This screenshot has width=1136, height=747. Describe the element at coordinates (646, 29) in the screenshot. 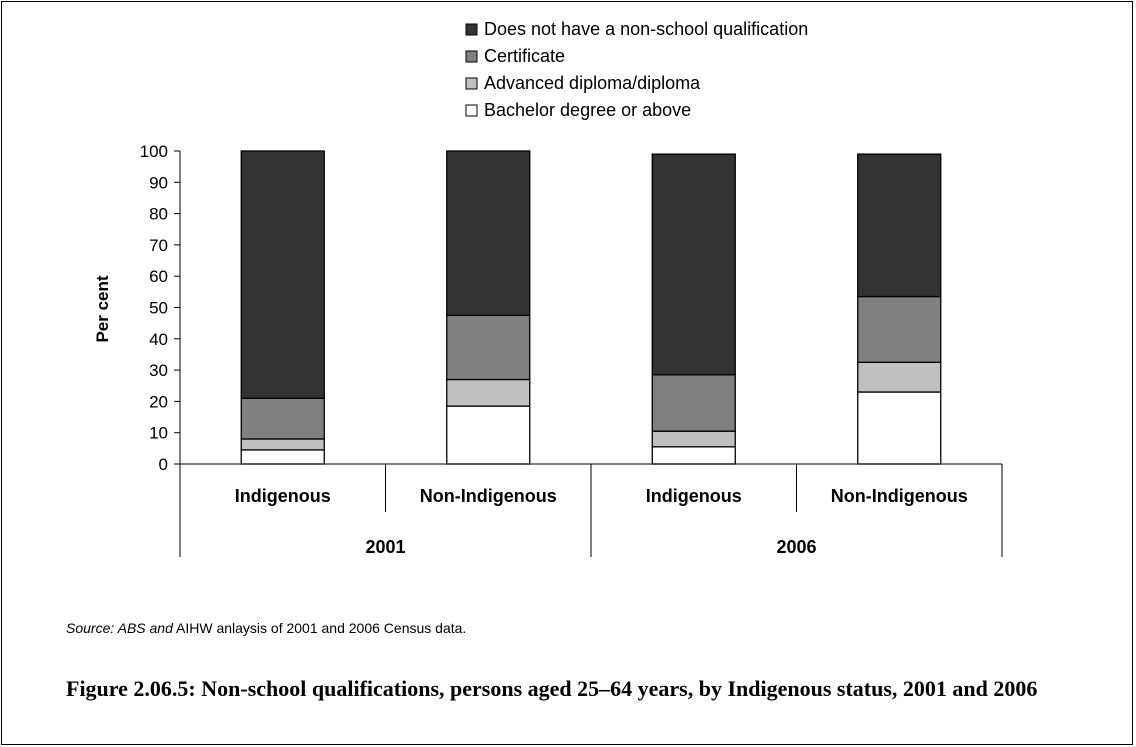

I see `legend-label: Does not have a non-school qualification` at that location.